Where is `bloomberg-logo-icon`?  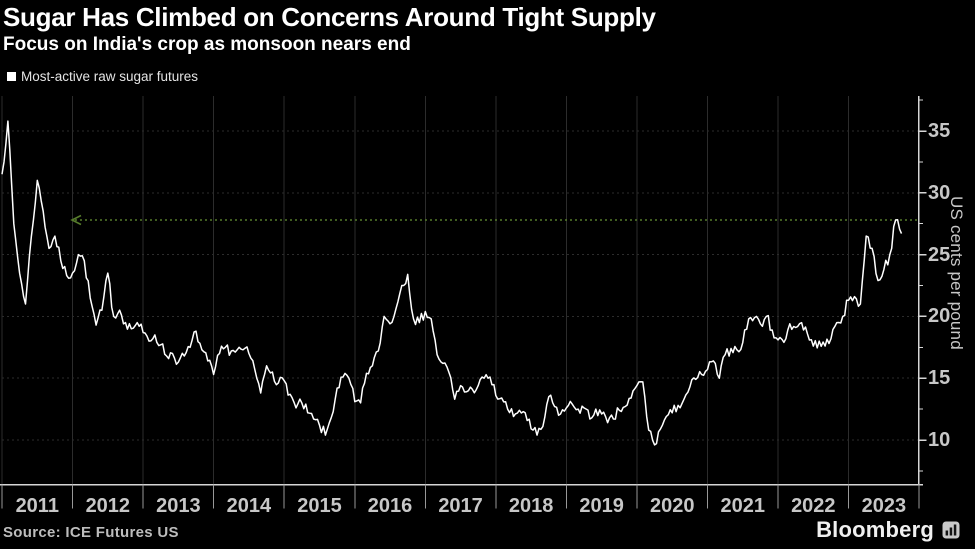 bloomberg-logo-icon is located at coordinates (951, 530).